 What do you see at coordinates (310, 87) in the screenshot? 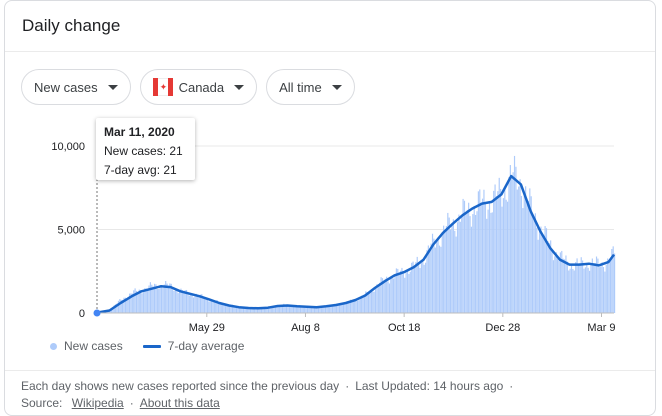
I see `time-range-dropdown: All time` at bounding box center [310, 87].